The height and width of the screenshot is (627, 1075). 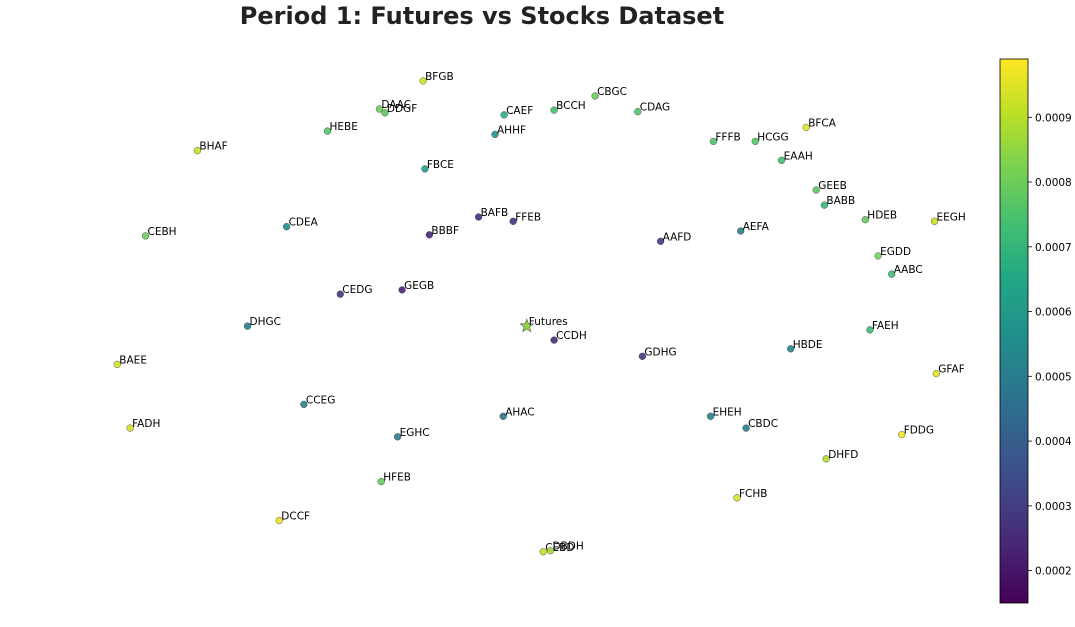 I want to click on point-label: EGHC, so click(x=415, y=433).